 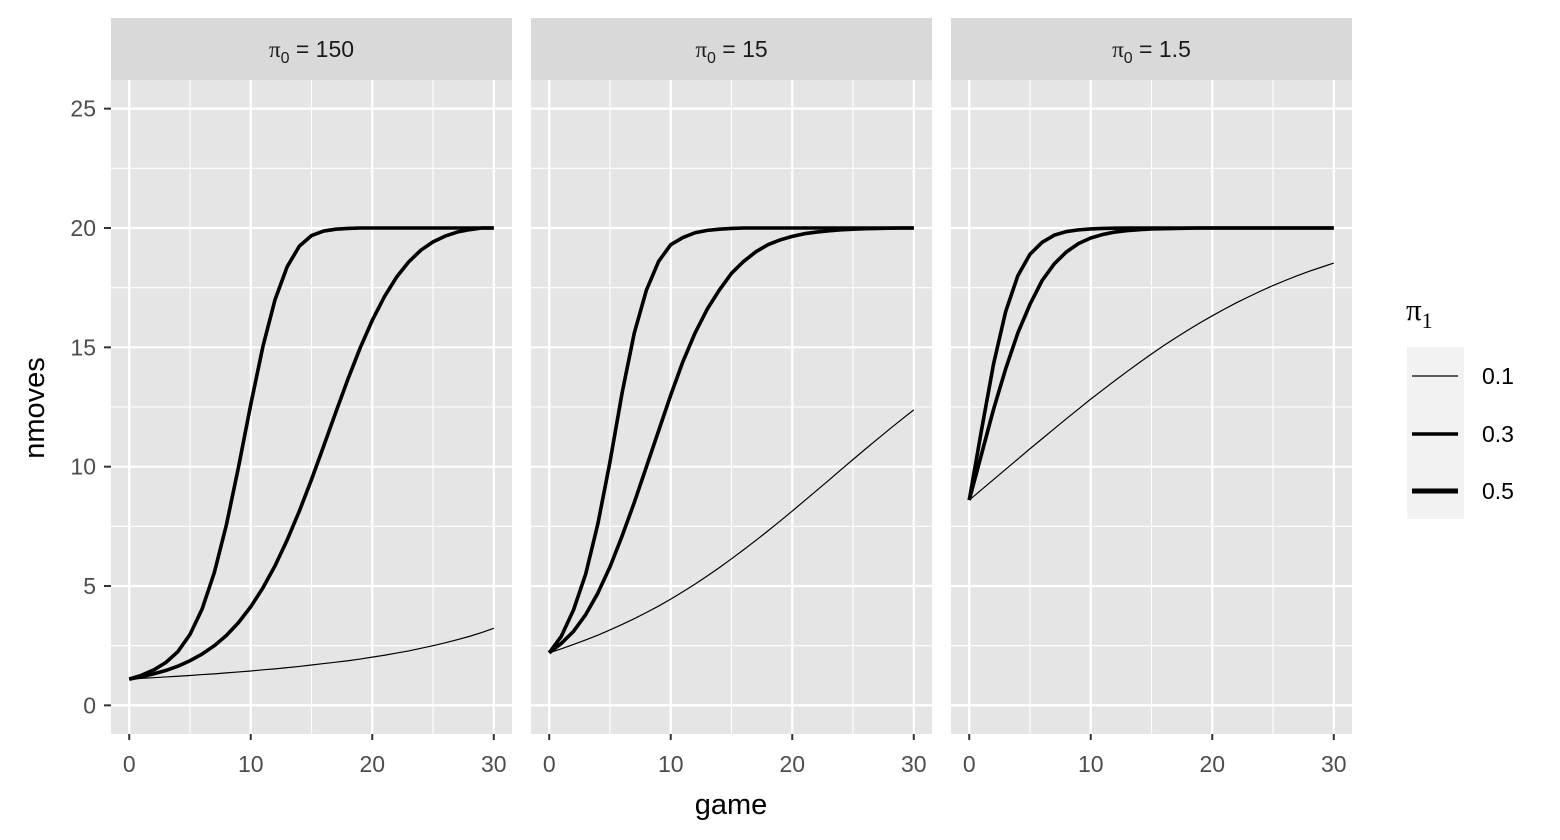 I want to click on y-axis-title: nmoves, so click(x=35, y=408).